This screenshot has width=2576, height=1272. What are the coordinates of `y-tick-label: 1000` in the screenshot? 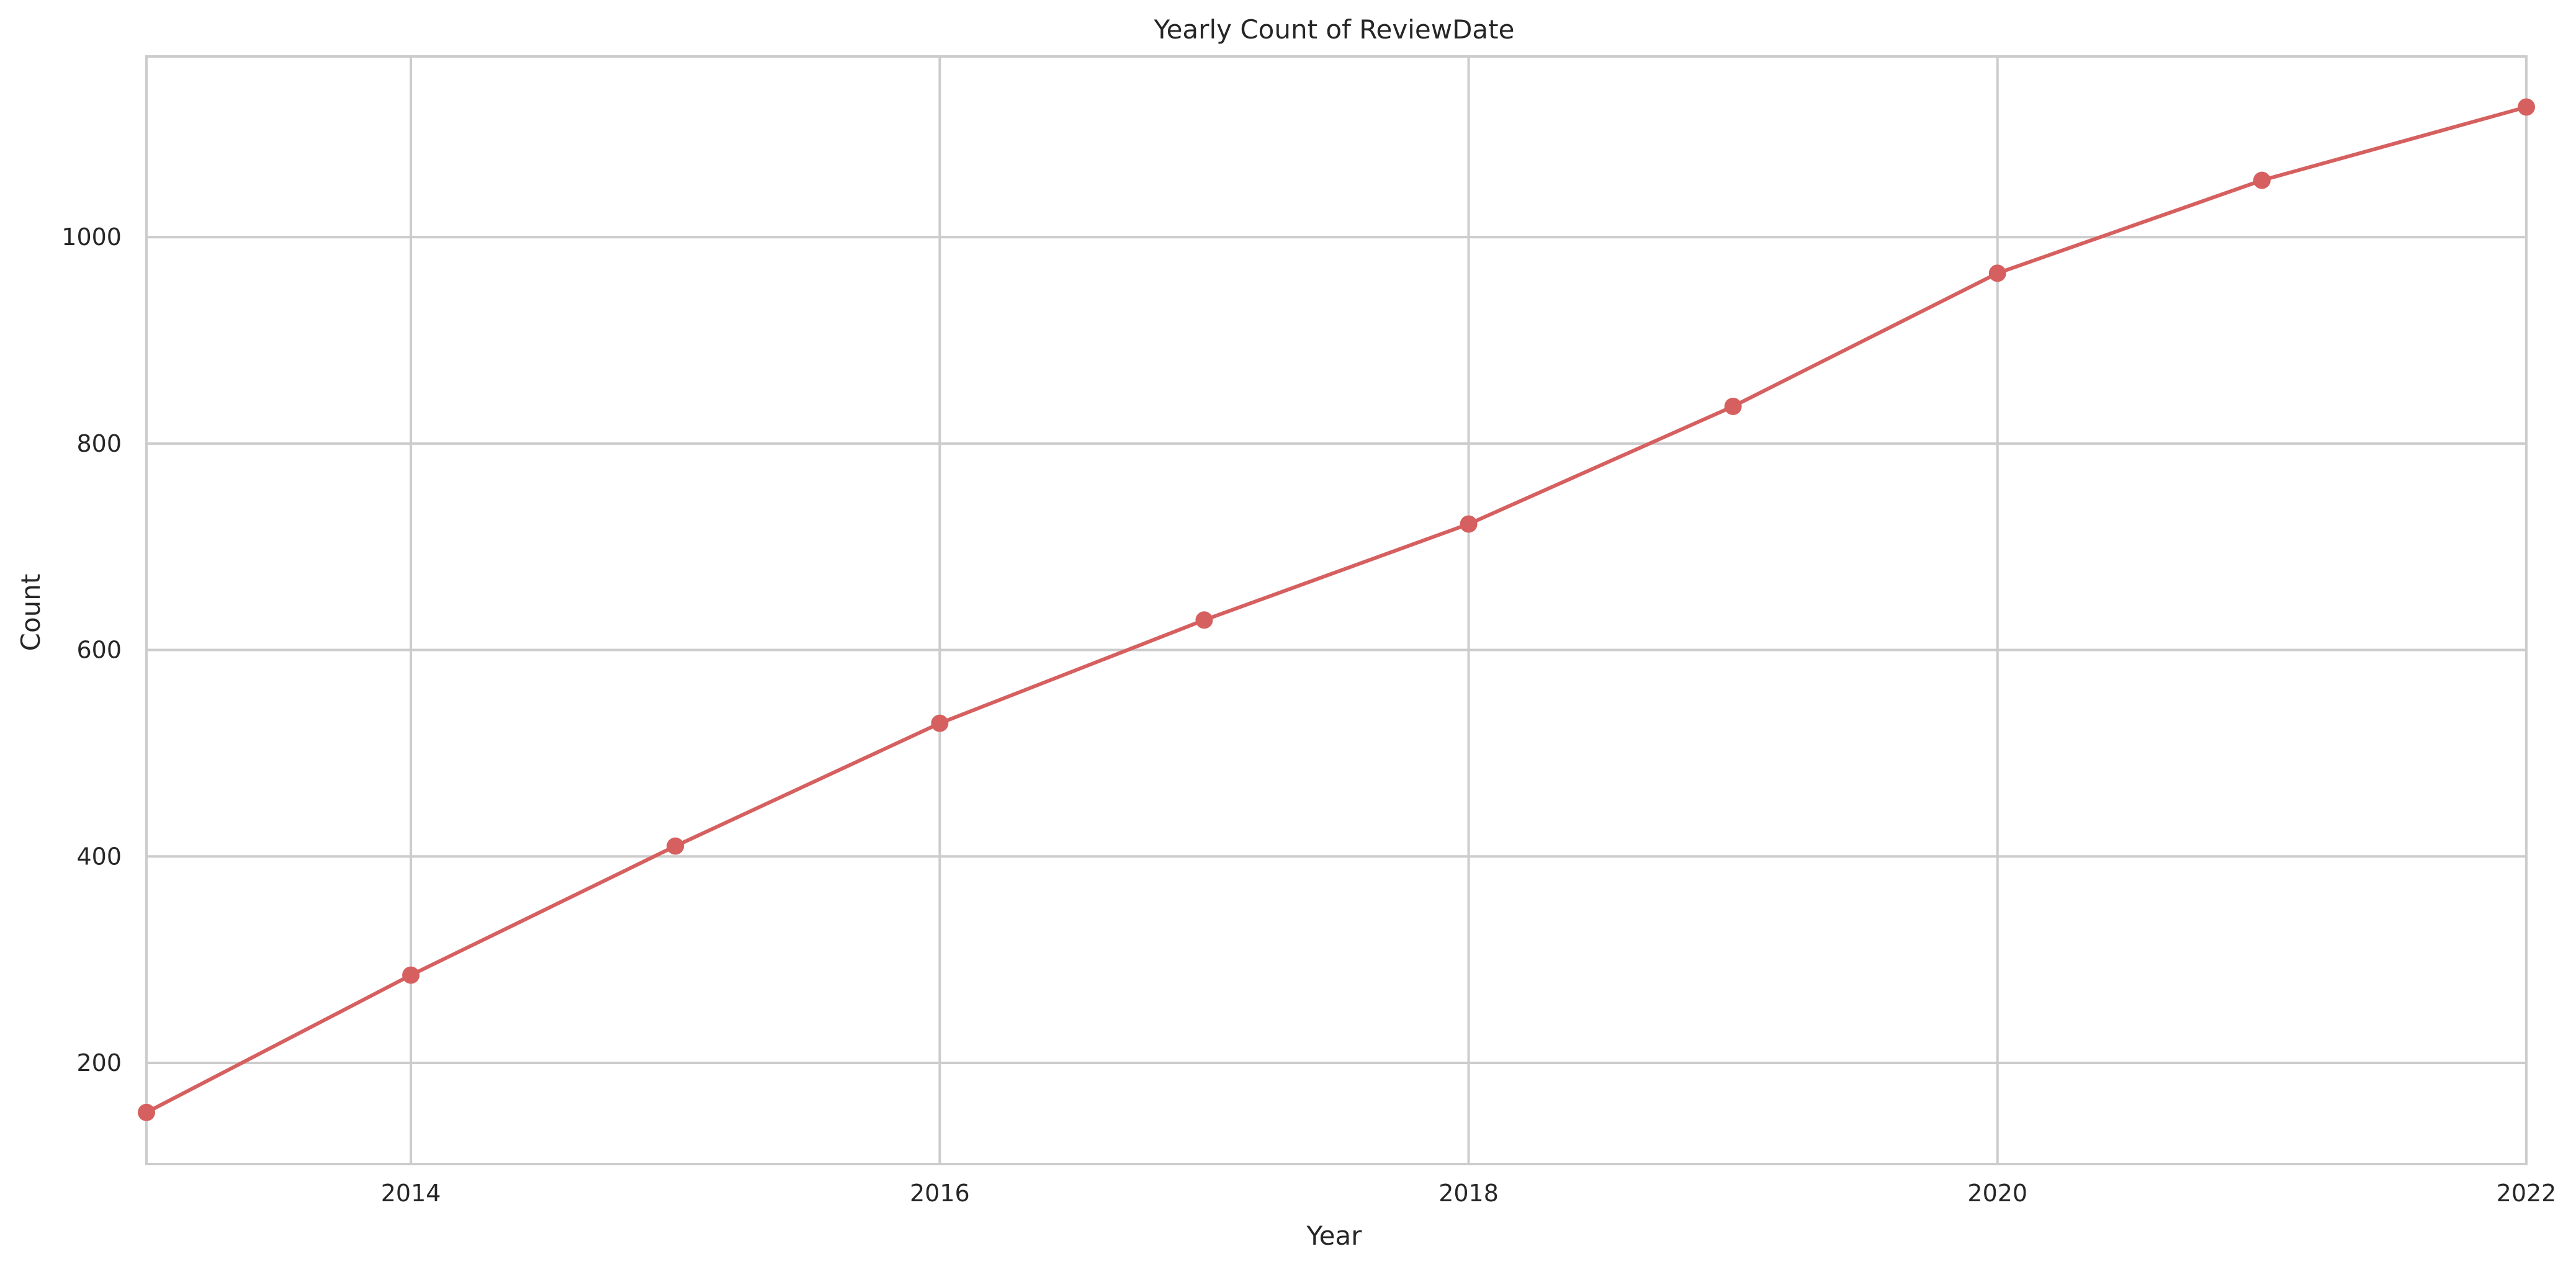 It's located at (91, 237).